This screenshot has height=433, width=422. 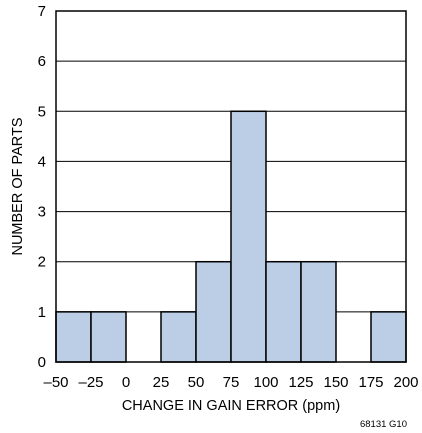 What do you see at coordinates (265, 382) in the screenshot?
I see `x-tick-label: 100` at bounding box center [265, 382].